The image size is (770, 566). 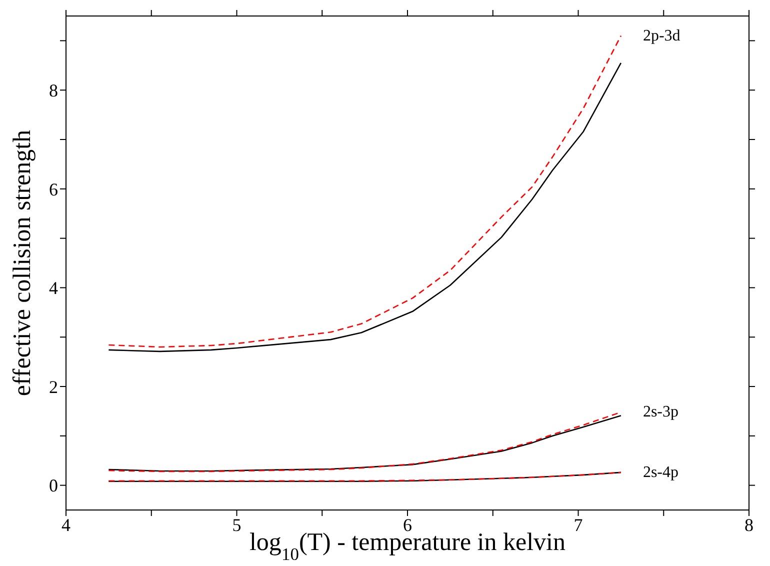 I want to click on annotation: 2p-3d, so click(x=661, y=35).